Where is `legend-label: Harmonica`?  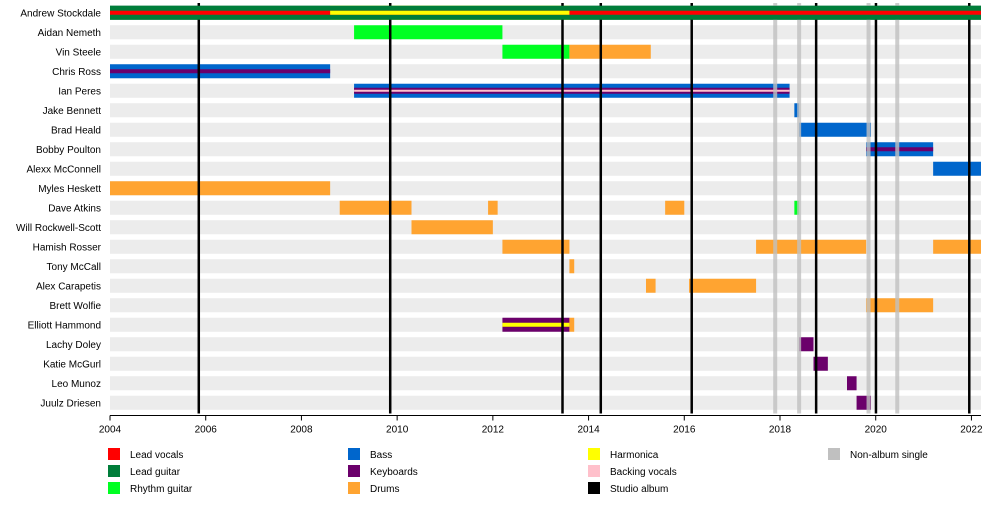
legend-label: Harmonica is located at coordinates (634, 455).